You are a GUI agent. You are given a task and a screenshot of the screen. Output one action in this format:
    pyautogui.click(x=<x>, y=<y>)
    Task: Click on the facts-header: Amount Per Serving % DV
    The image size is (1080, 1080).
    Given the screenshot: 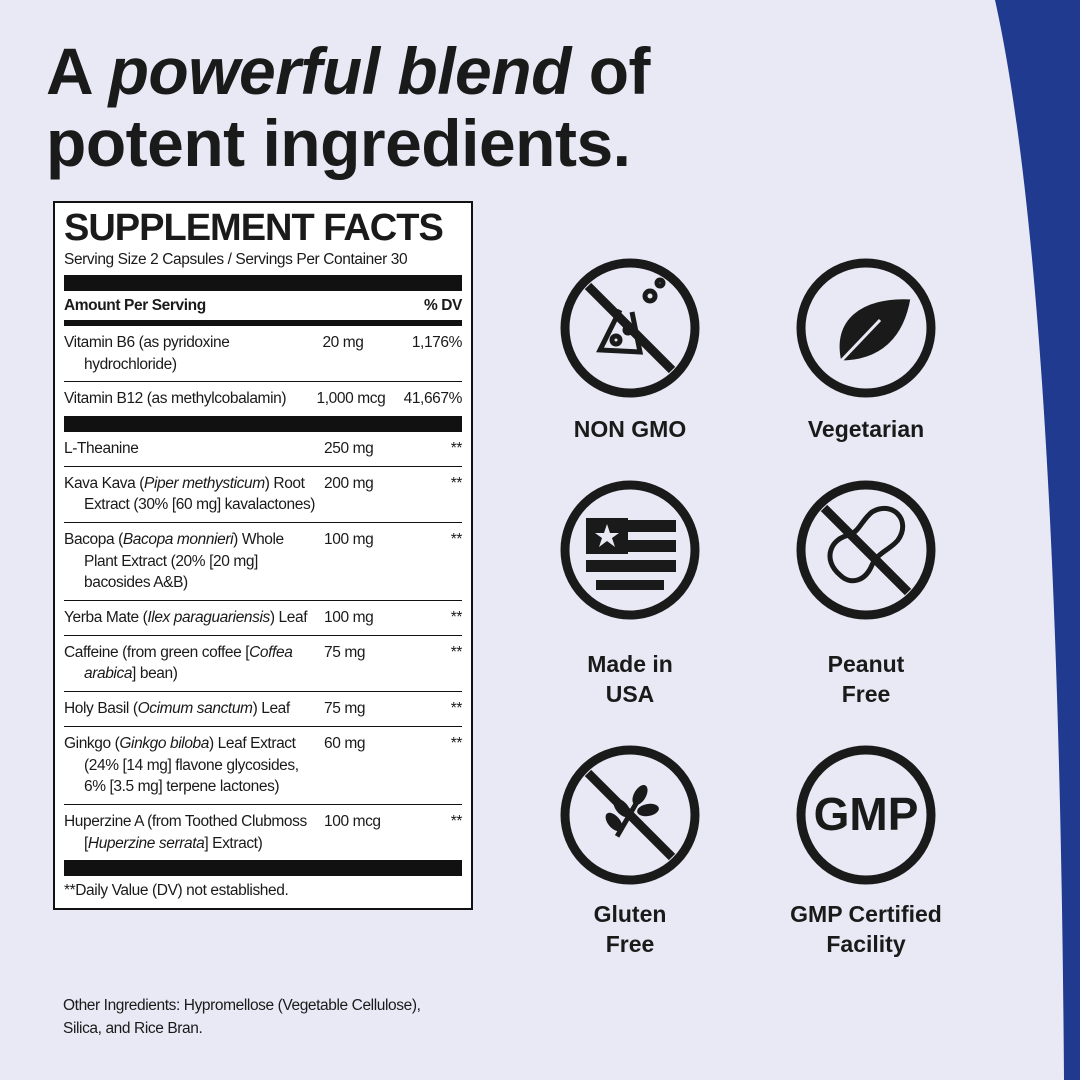 What is the action you would take?
    pyautogui.click(x=263, y=308)
    